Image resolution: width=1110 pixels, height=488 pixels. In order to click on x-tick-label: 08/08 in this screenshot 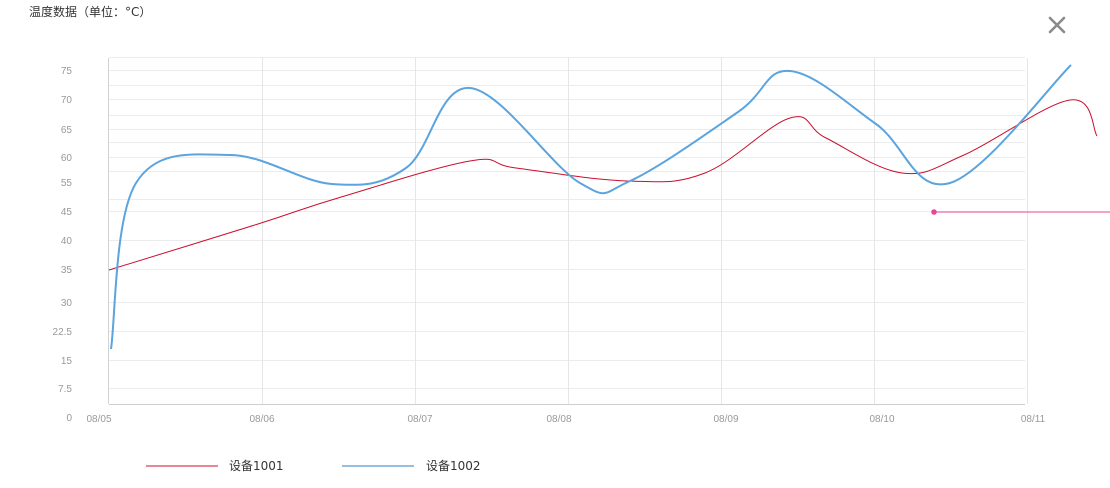, I will do `click(558, 419)`.